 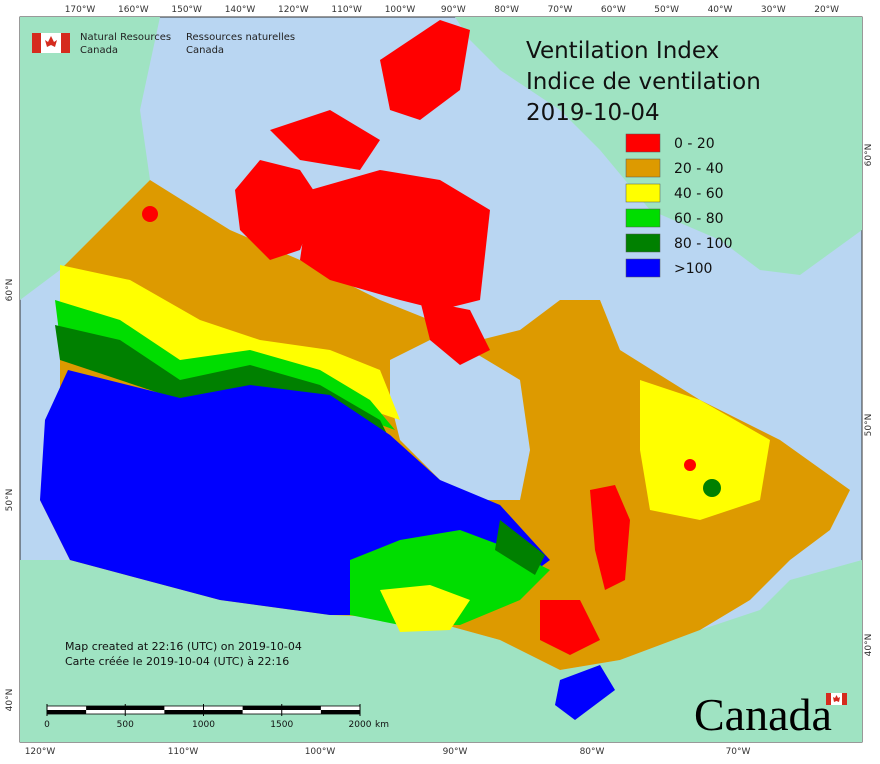 What do you see at coordinates (869, 645) in the screenshot?
I see `lat-label-right: 40°N` at bounding box center [869, 645].